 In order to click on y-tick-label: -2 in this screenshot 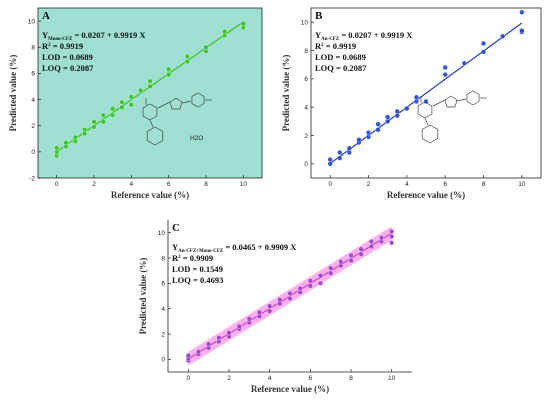, I will do `click(32, 178)`.